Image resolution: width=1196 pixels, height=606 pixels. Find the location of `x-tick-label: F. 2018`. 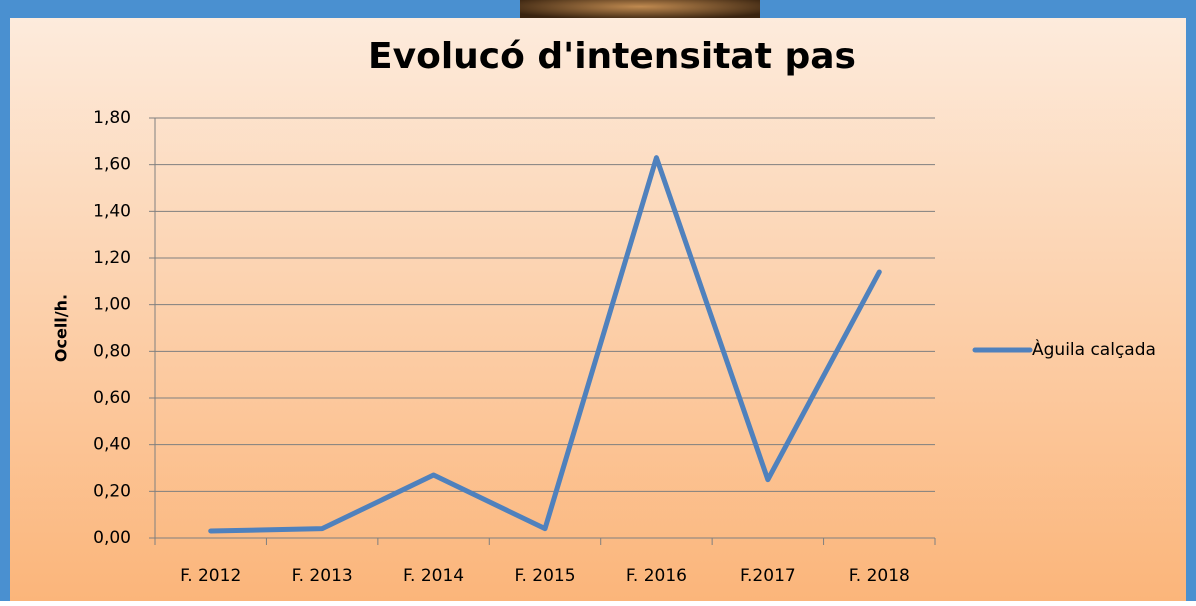

x-tick-label: F. 2018 is located at coordinates (879, 576).